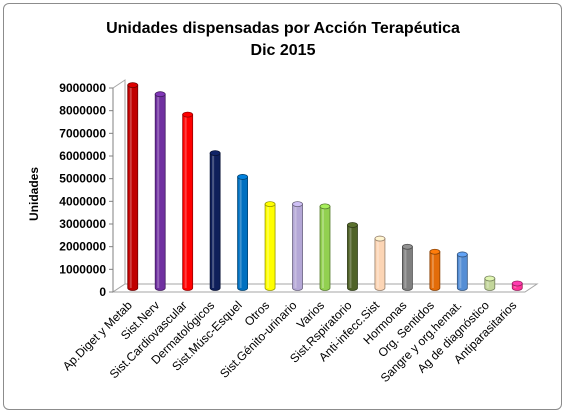 This screenshot has height=415, width=567. What do you see at coordinates (82, 179) in the screenshot?
I see `y-tick-label: 5000000` at bounding box center [82, 179].